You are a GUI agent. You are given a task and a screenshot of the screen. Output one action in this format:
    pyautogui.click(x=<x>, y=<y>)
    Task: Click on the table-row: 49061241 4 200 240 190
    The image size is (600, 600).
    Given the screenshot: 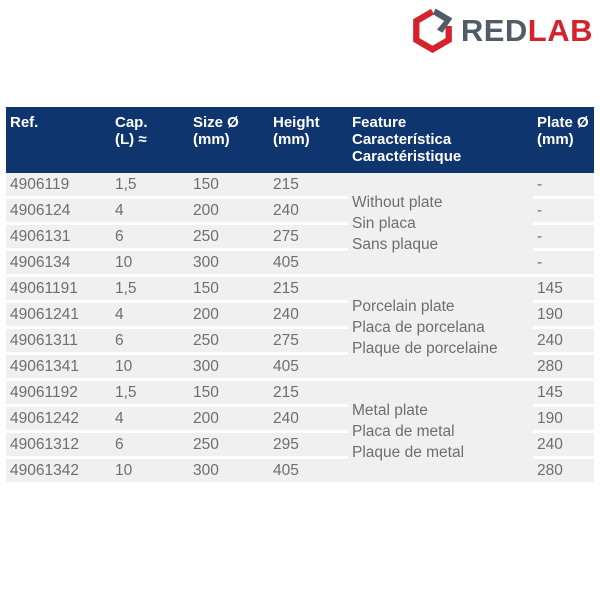 What is the action you would take?
    pyautogui.click(x=300, y=315)
    